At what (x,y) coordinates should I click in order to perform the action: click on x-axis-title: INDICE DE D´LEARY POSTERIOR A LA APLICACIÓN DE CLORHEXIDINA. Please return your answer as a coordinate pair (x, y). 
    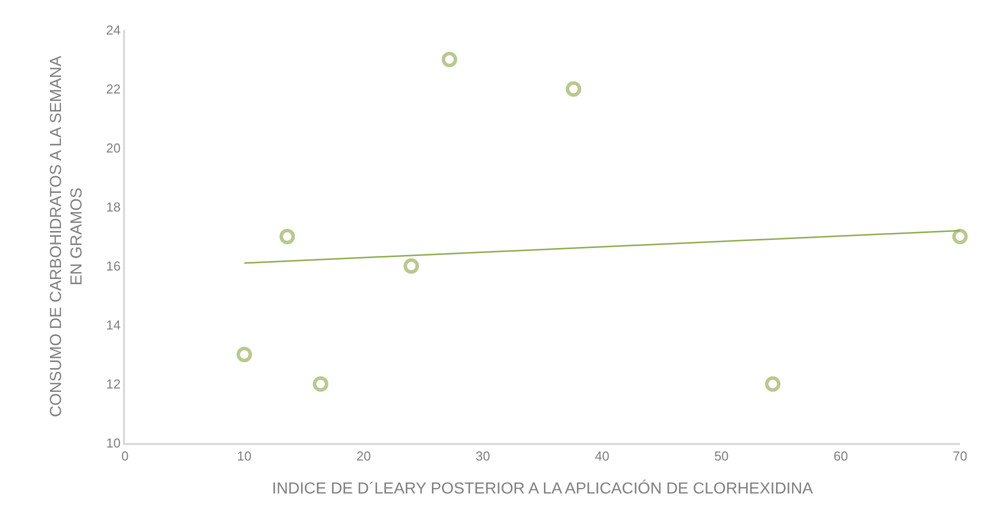
    Looking at the image, I should click on (543, 489).